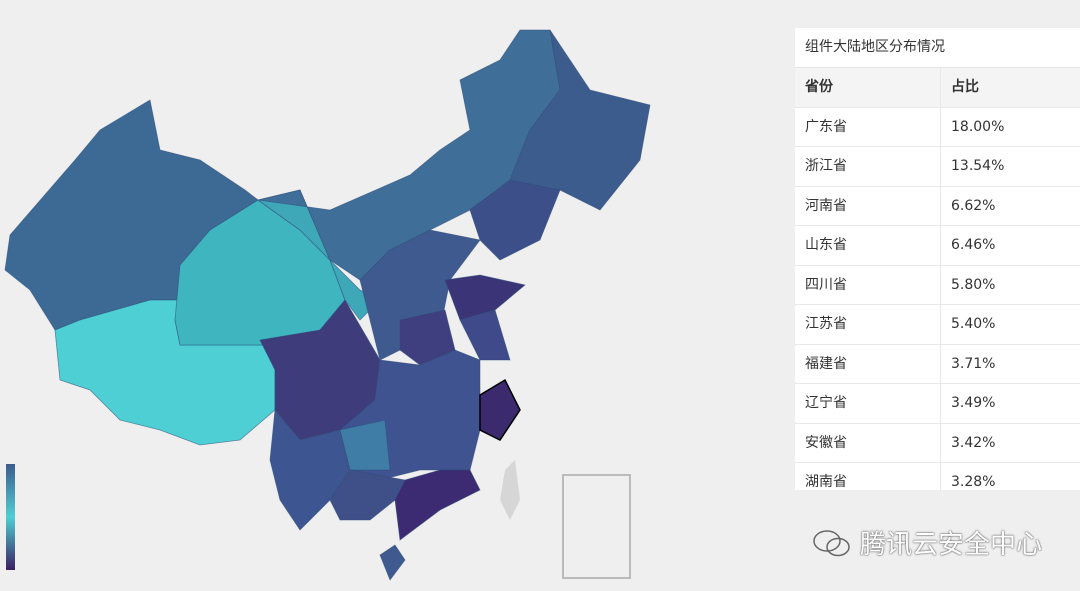 The width and height of the screenshot is (1080, 591). I want to click on table-row: 广东省 18.00%, so click(937, 127).